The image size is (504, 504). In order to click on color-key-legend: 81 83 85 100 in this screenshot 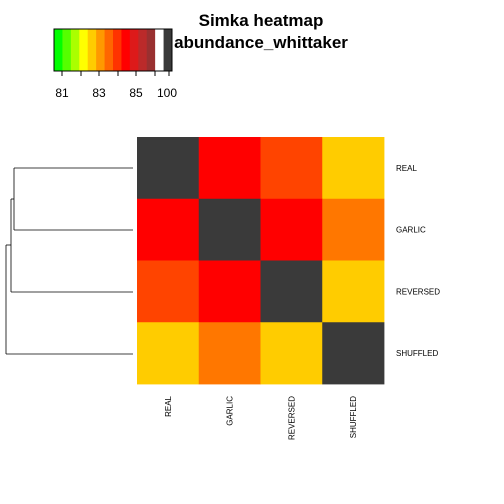, I will do `click(115, 64)`.